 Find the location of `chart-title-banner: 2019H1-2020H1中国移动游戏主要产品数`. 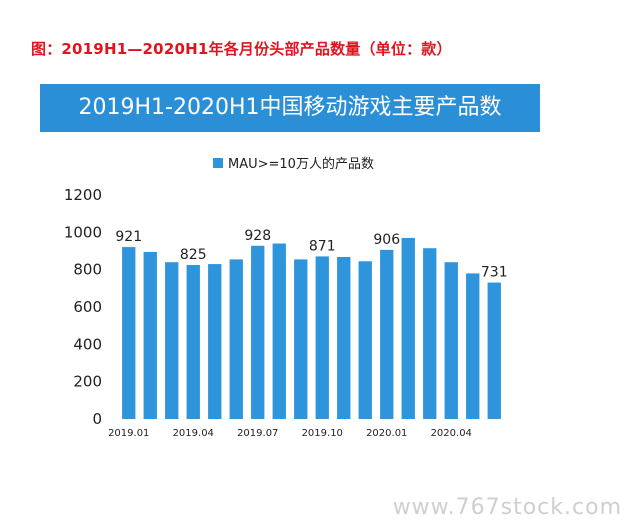

chart-title-banner: 2019H1-2020H1中国移动游戏主要产品数 is located at coordinates (290, 108).